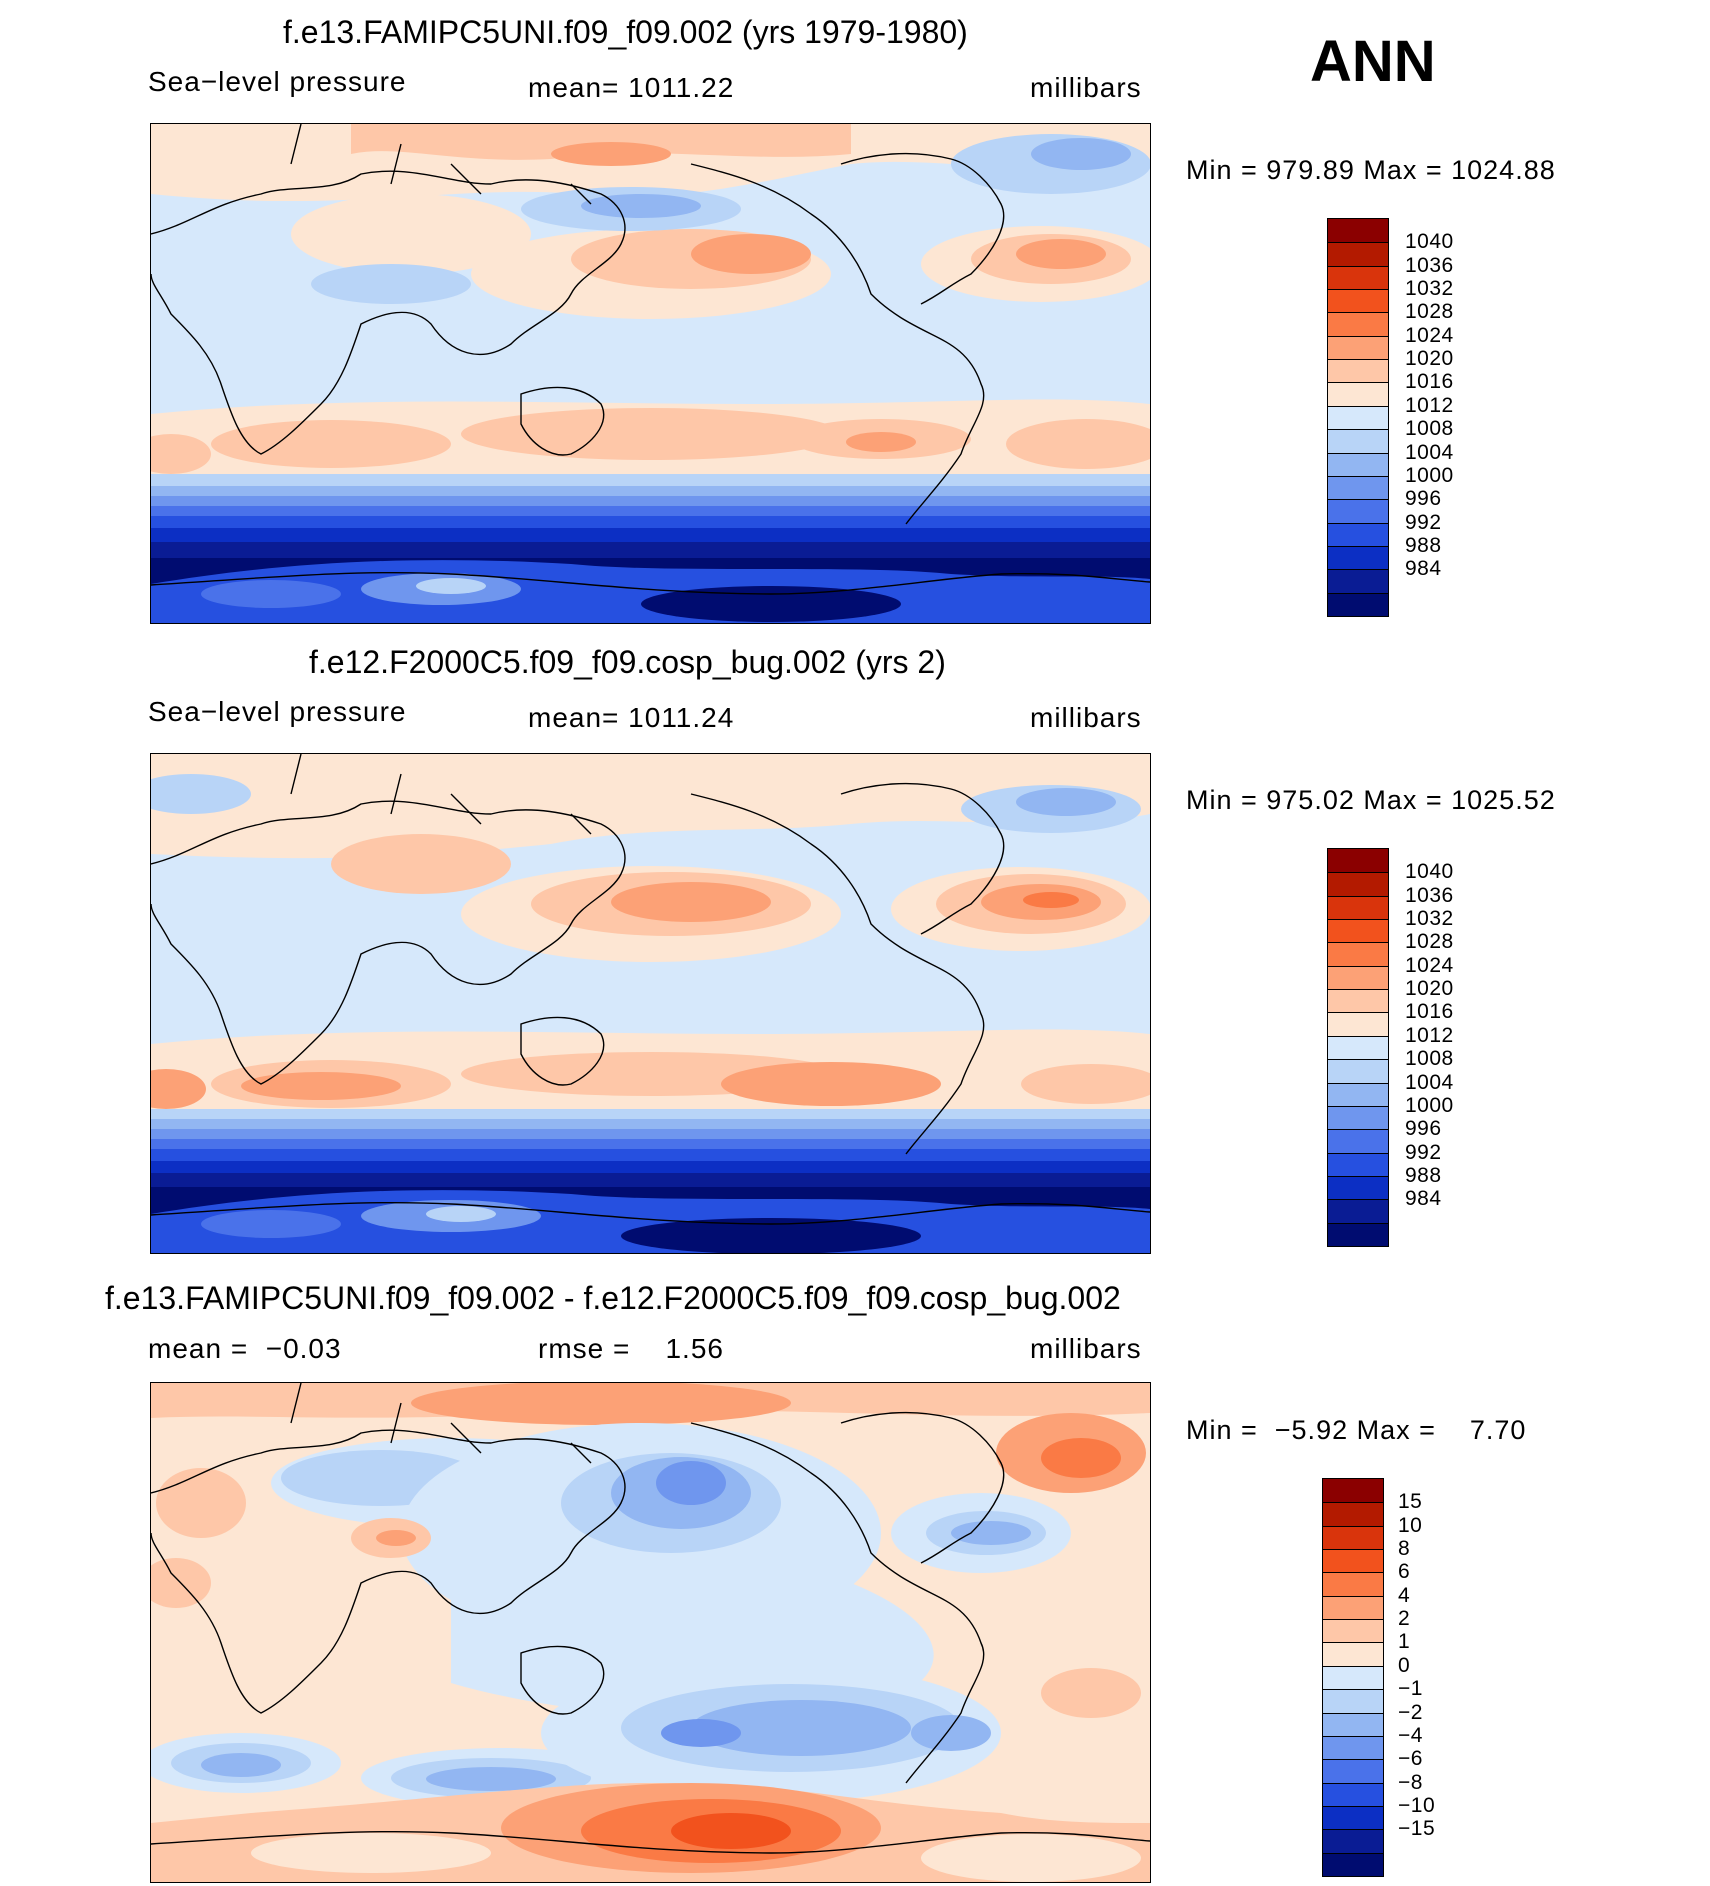 The image size is (1710, 1886). I want to click on colorbar-tick-label: 2, so click(1404, 1619).